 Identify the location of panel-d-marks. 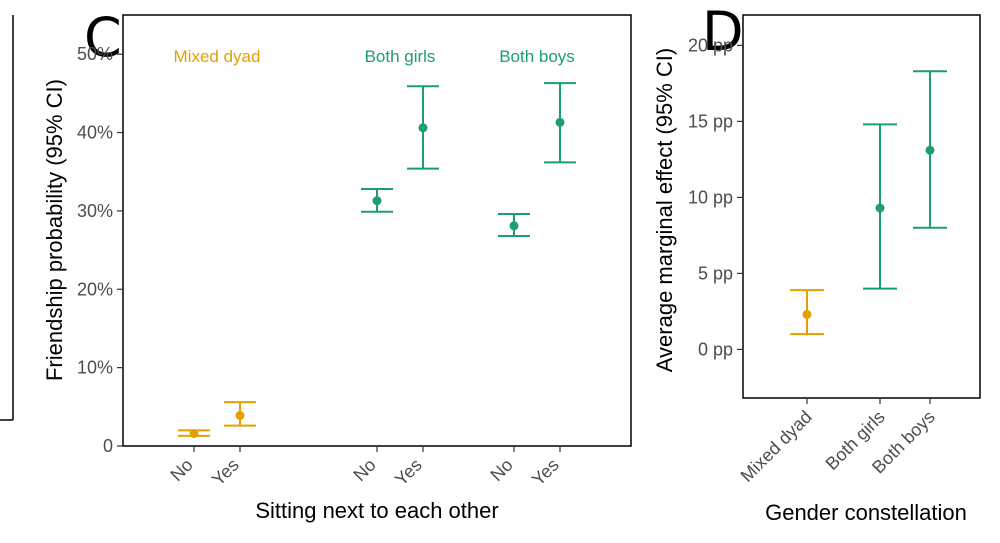
(868, 203).